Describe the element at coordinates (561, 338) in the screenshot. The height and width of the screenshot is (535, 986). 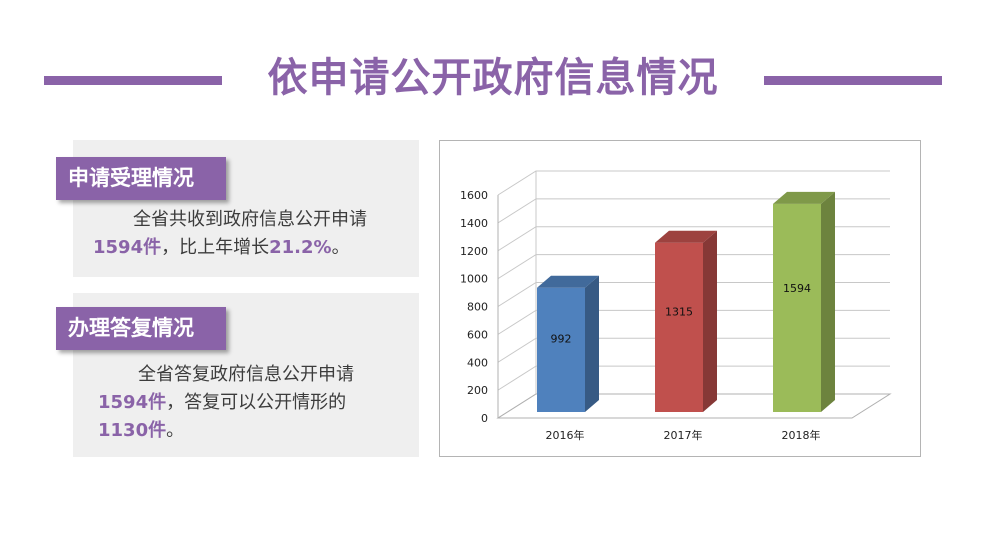
I see `data-label: 992` at that location.